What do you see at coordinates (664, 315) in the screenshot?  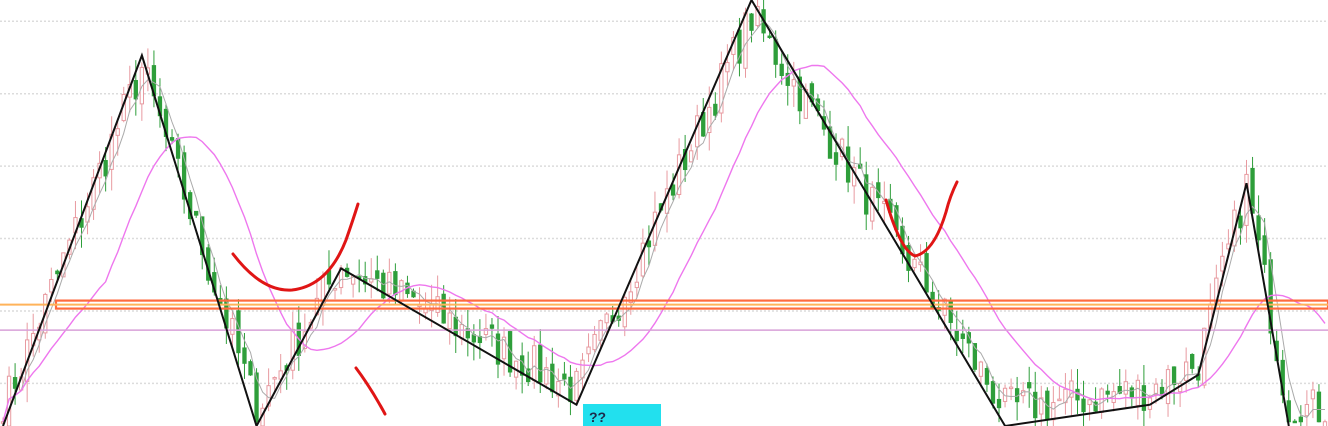 I see `support-levels` at bounding box center [664, 315].